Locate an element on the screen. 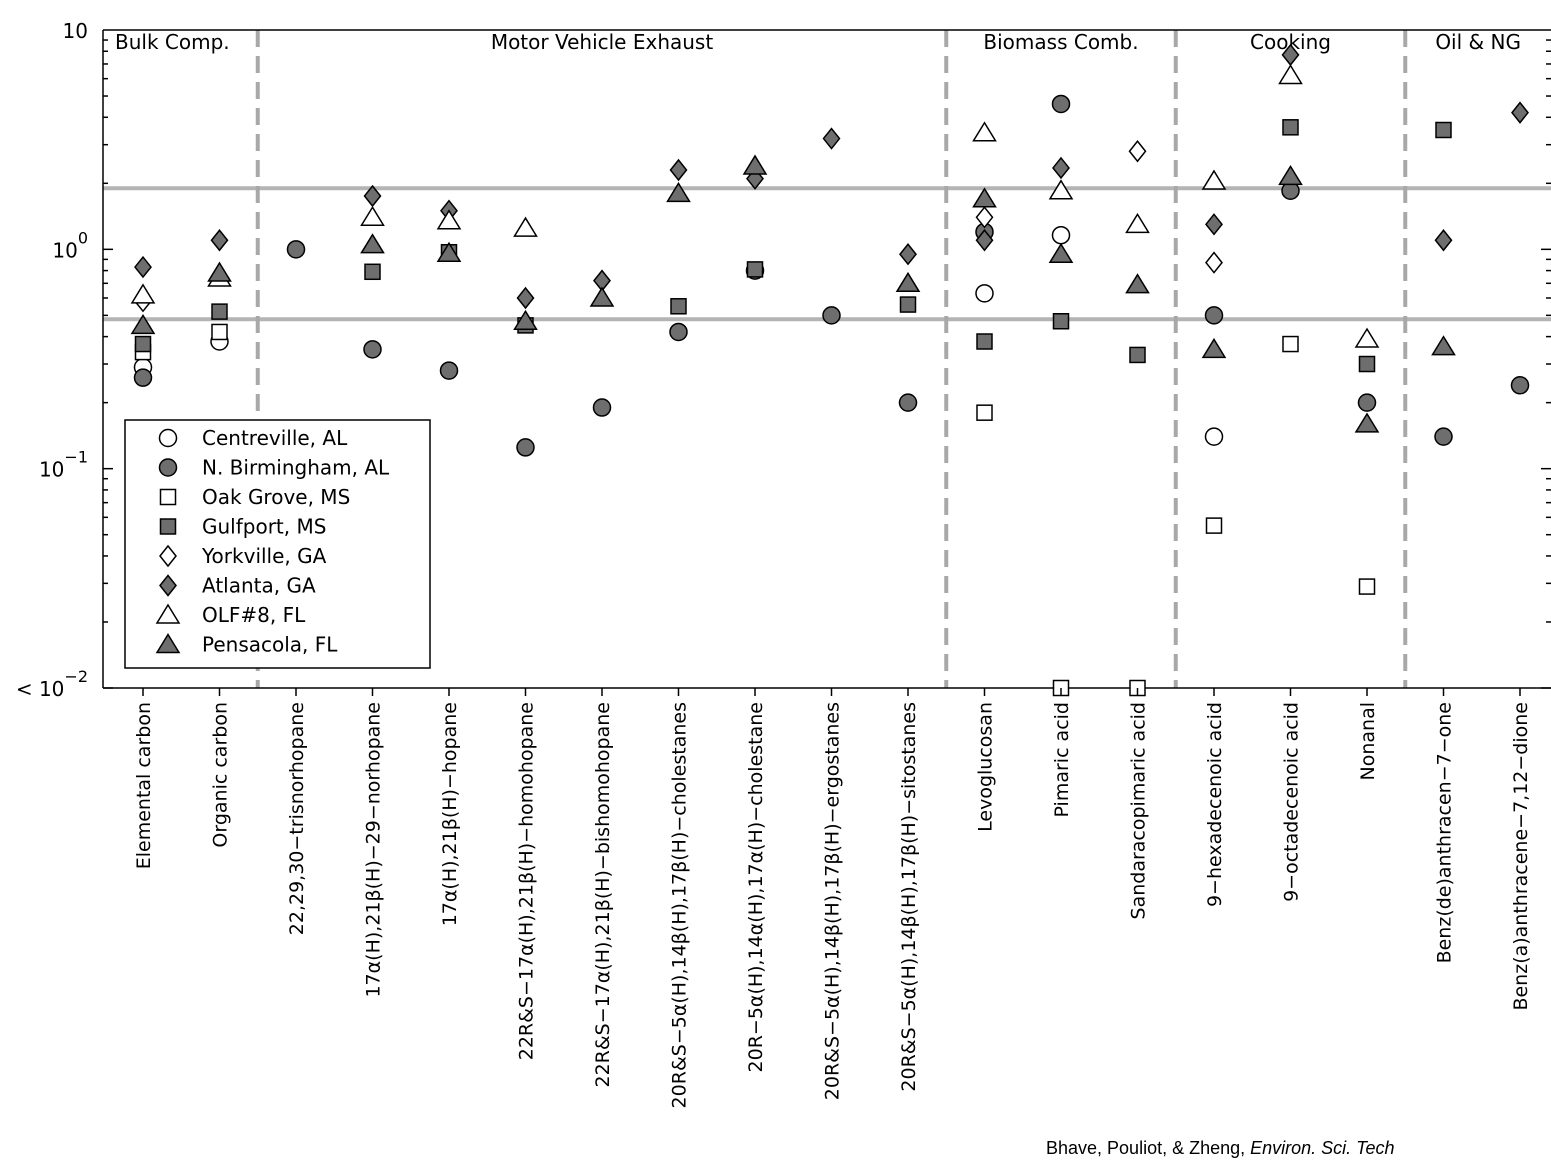 The image size is (1551, 1172). citation-journal: Environ. Sci. Tech is located at coordinates (1322, 1148).